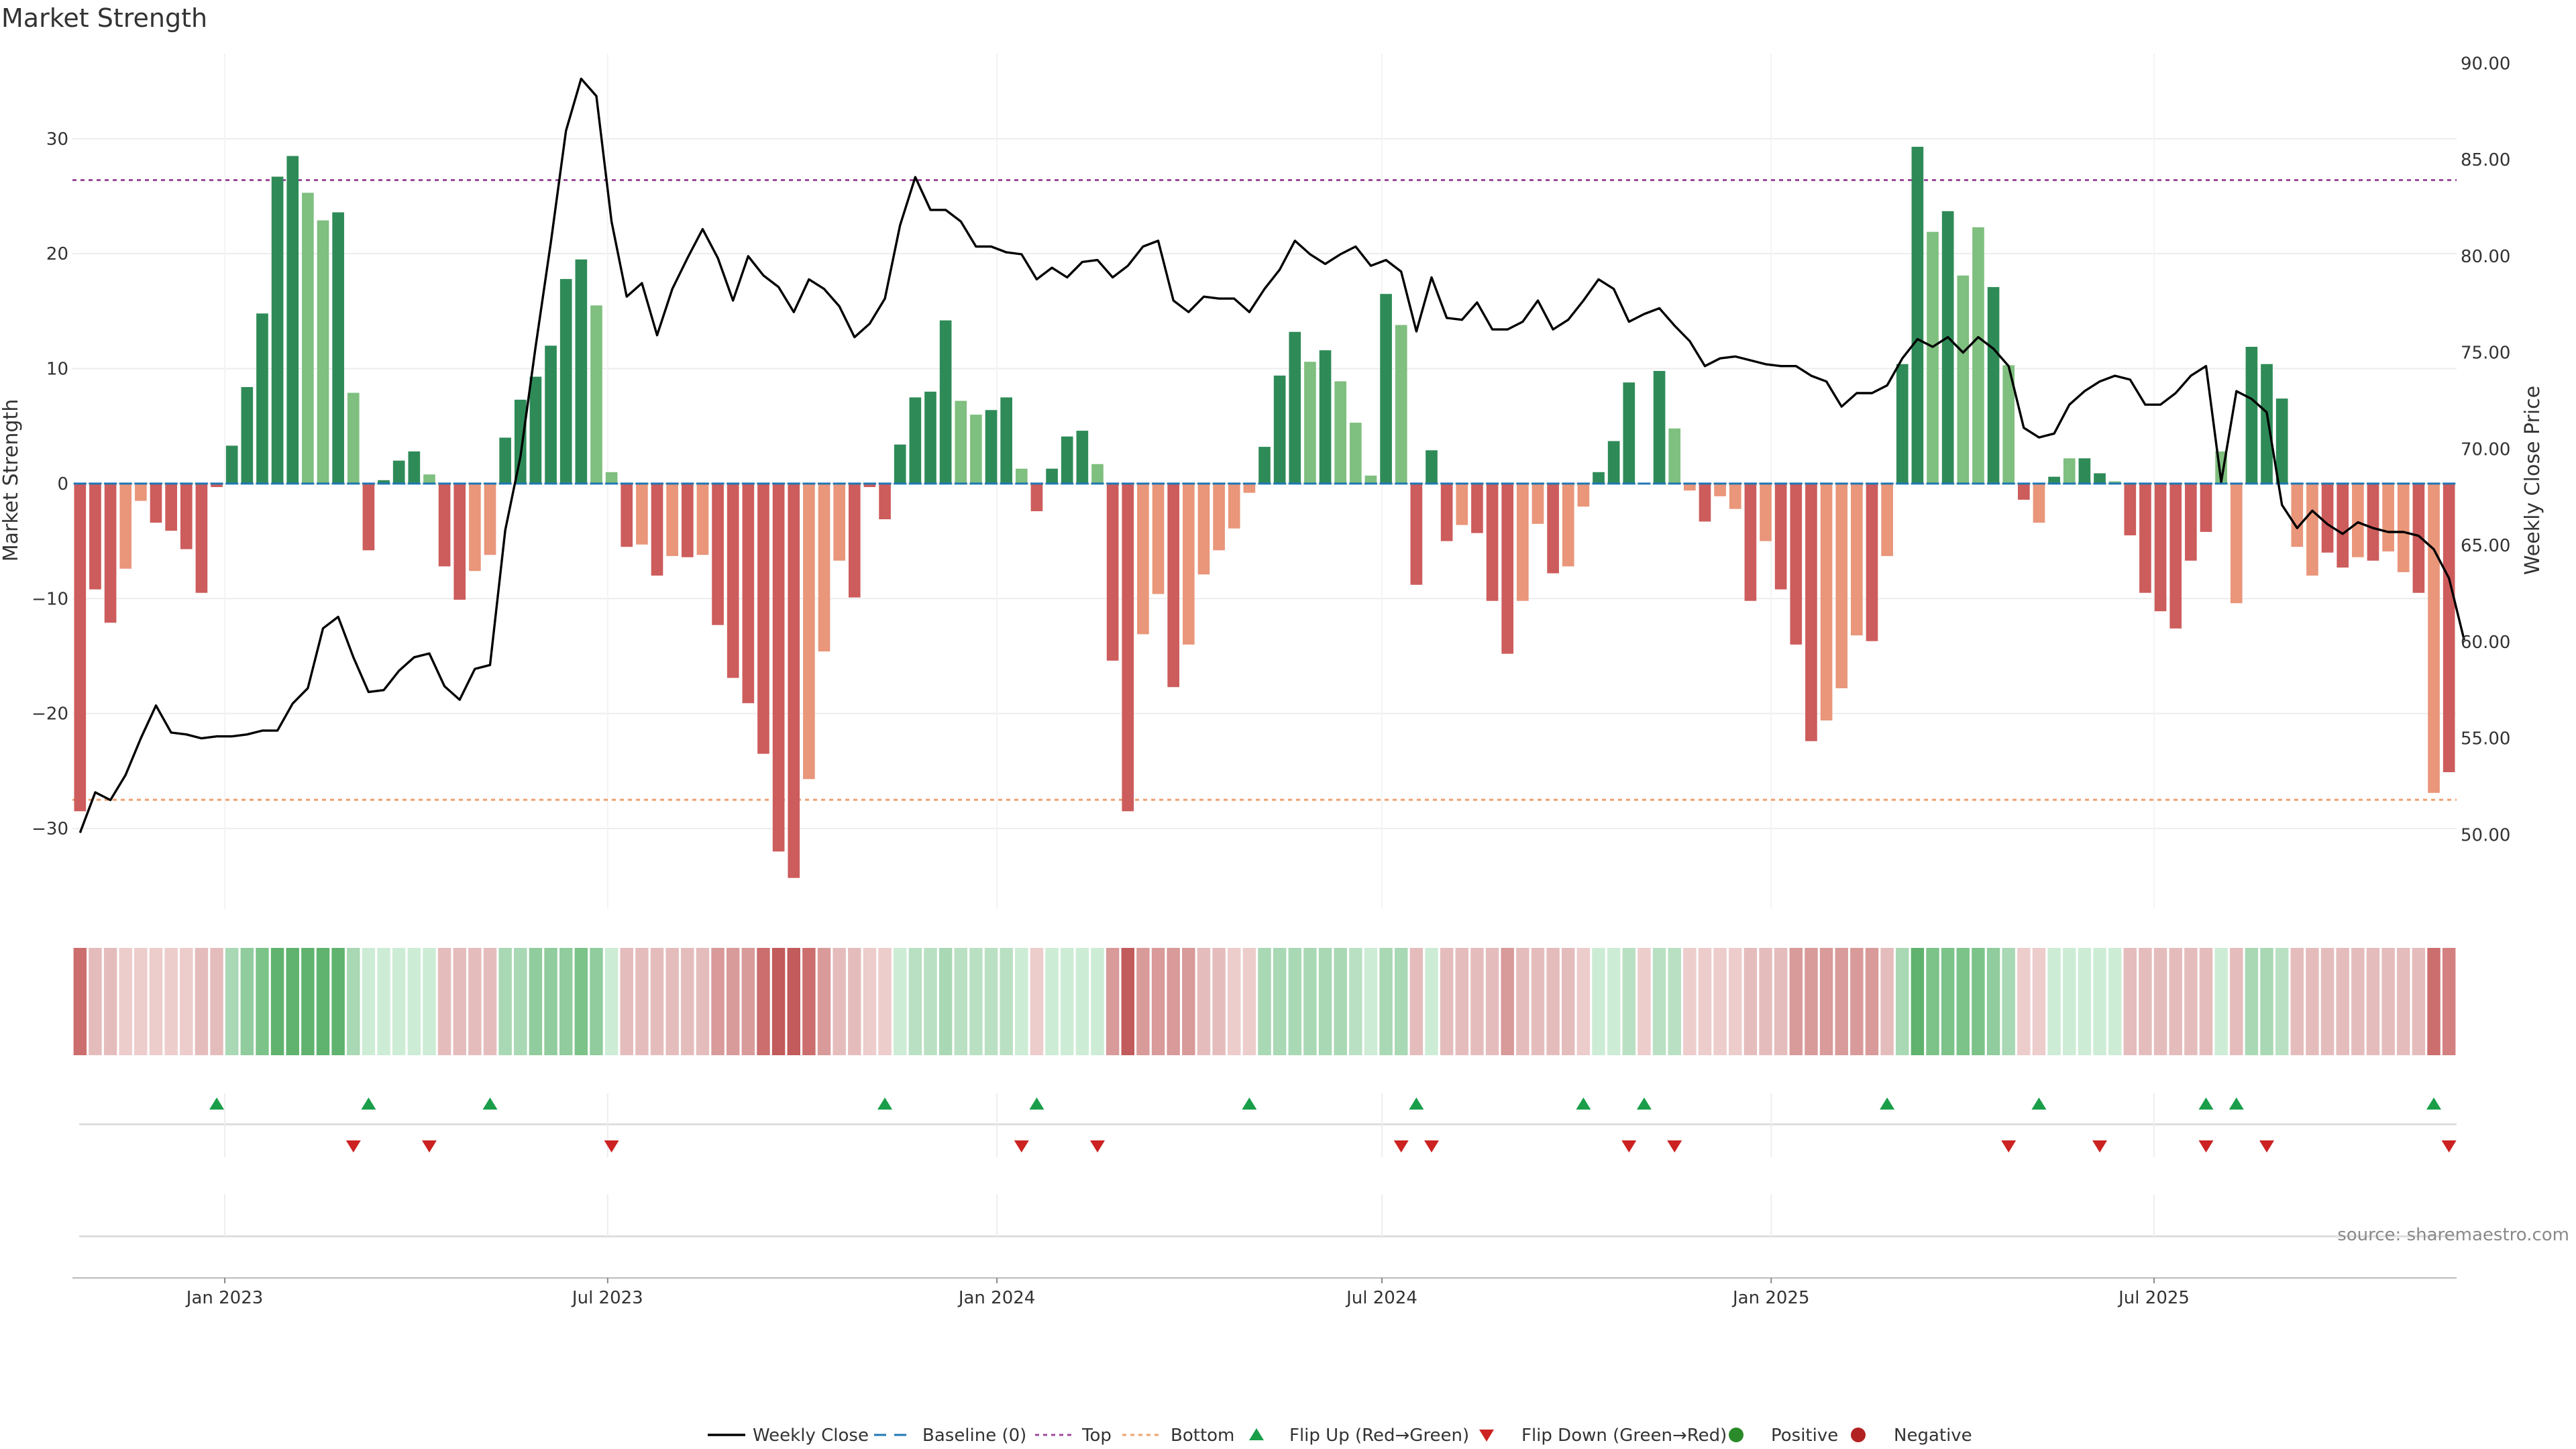 This screenshot has width=2576, height=1449. What do you see at coordinates (57, 139) in the screenshot?
I see `y-tick-label-6: 30` at bounding box center [57, 139].